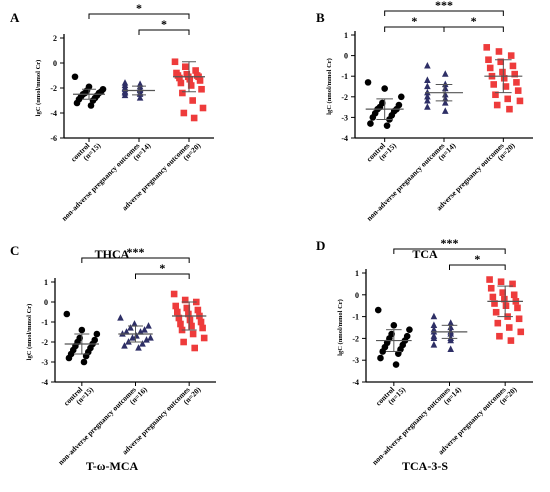  What do you see at coordinates (320, 17) in the screenshot?
I see `panel-letter: B` at bounding box center [320, 17].